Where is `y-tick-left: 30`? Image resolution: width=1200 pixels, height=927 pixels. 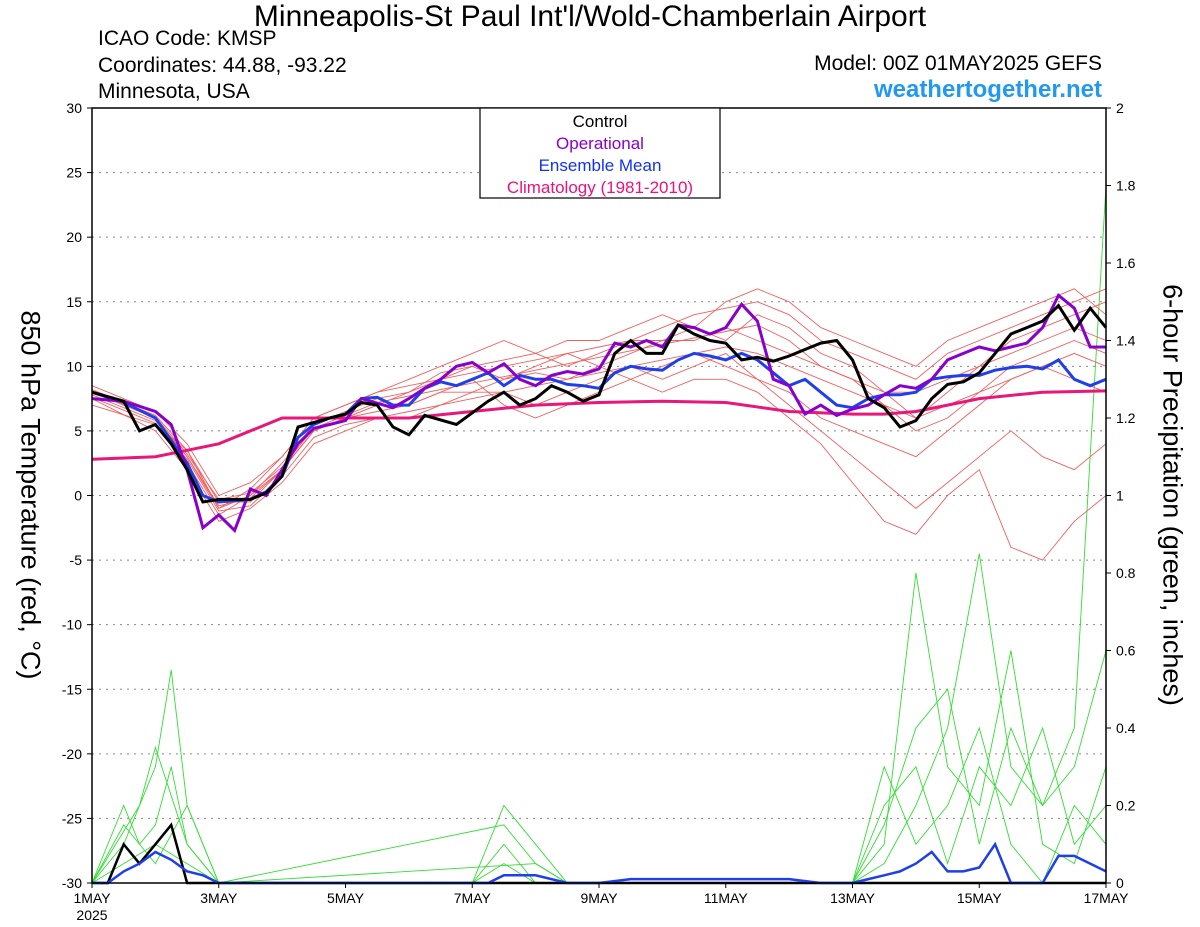
y-tick-left: 30 is located at coordinates (74, 108).